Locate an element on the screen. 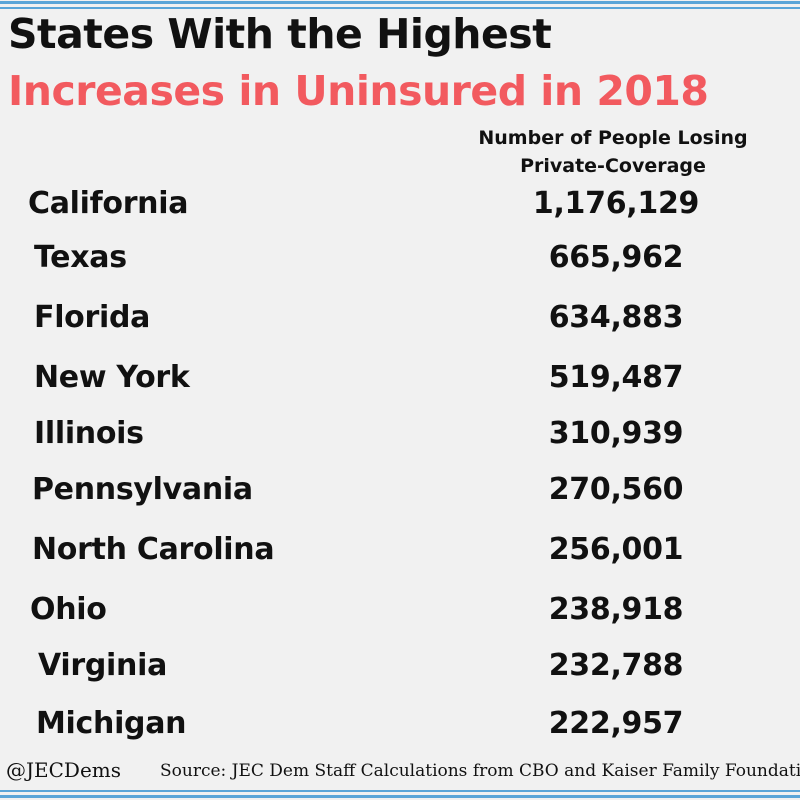 The image size is (800, 800). state-label: Michigan is located at coordinates (111, 723).